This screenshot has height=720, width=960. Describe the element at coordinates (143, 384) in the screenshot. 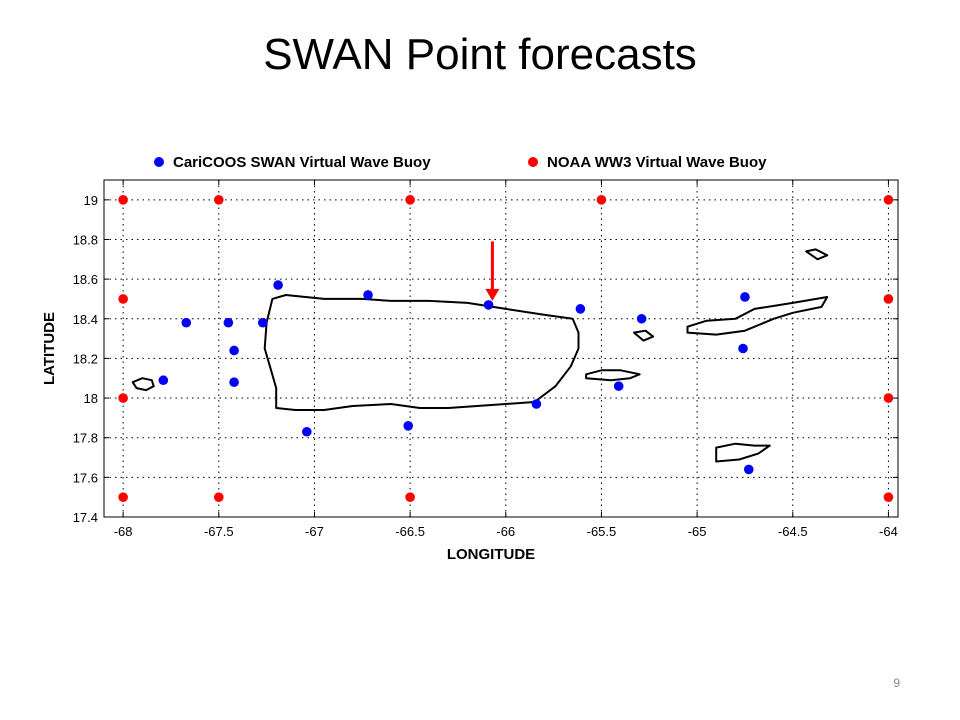

I see `mona-island-outline` at that location.